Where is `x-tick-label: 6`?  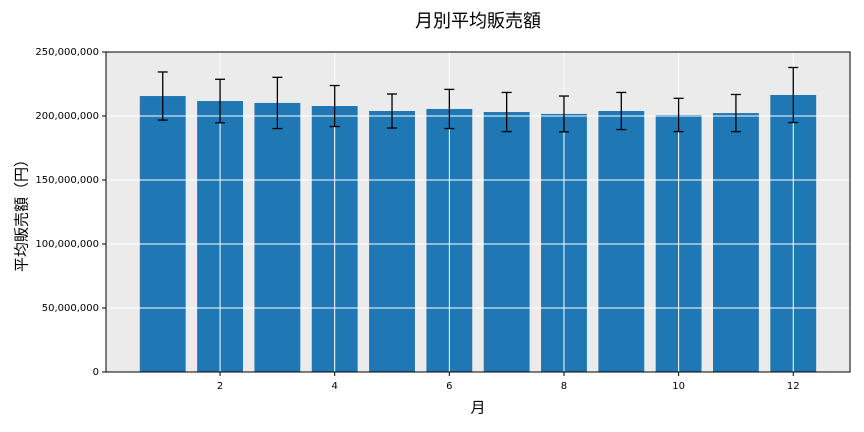
x-tick-label: 6 is located at coordinates (449, 386).